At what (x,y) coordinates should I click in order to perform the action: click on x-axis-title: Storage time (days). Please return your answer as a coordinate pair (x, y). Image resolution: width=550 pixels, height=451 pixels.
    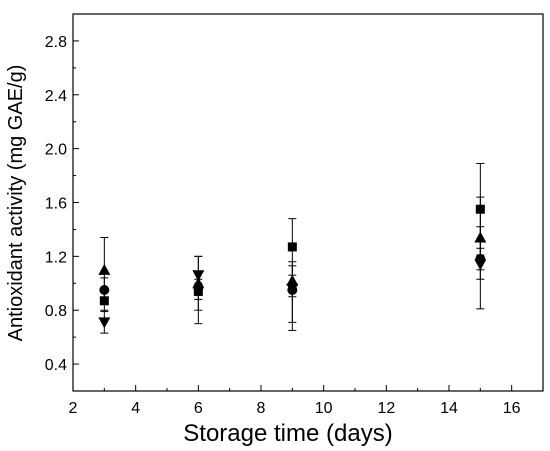
    Looking at the image, I should click on (287, 433).